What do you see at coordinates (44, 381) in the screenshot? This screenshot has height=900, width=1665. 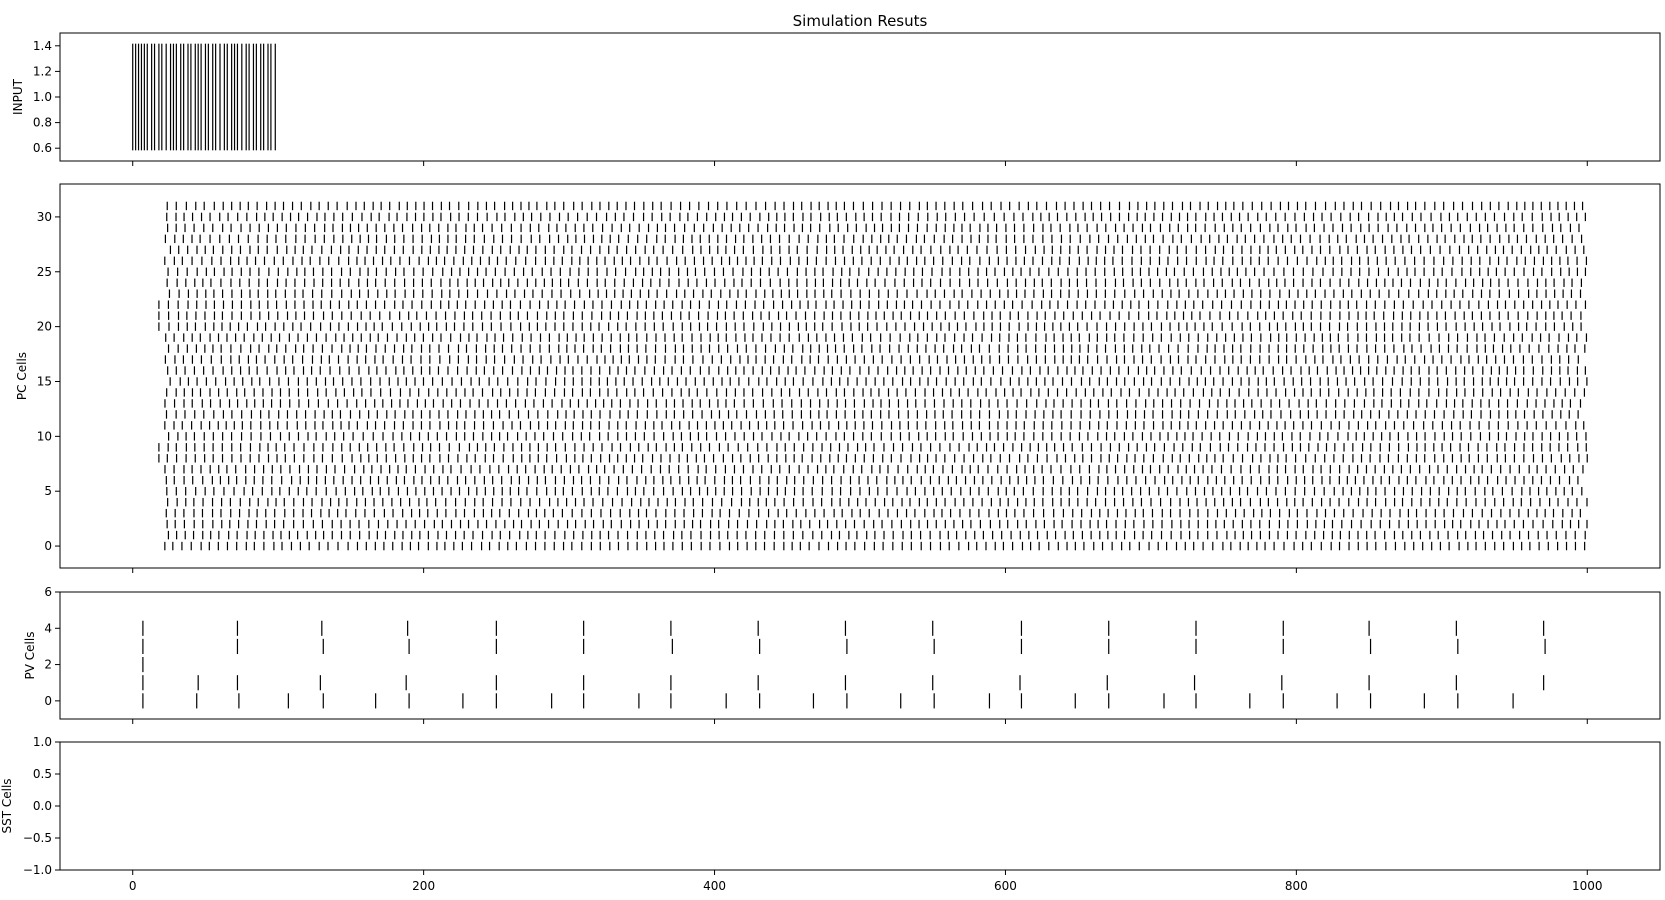 I see `pc-ytick-label: 15` at bounding box center [44, 381].